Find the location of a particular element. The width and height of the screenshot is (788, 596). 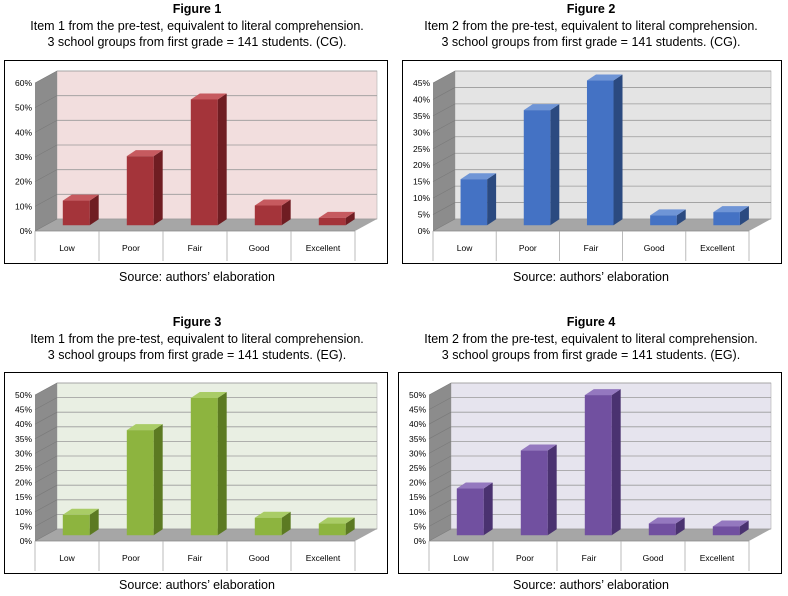

y-tick-label: 15% is located at coordinates (23, 497).